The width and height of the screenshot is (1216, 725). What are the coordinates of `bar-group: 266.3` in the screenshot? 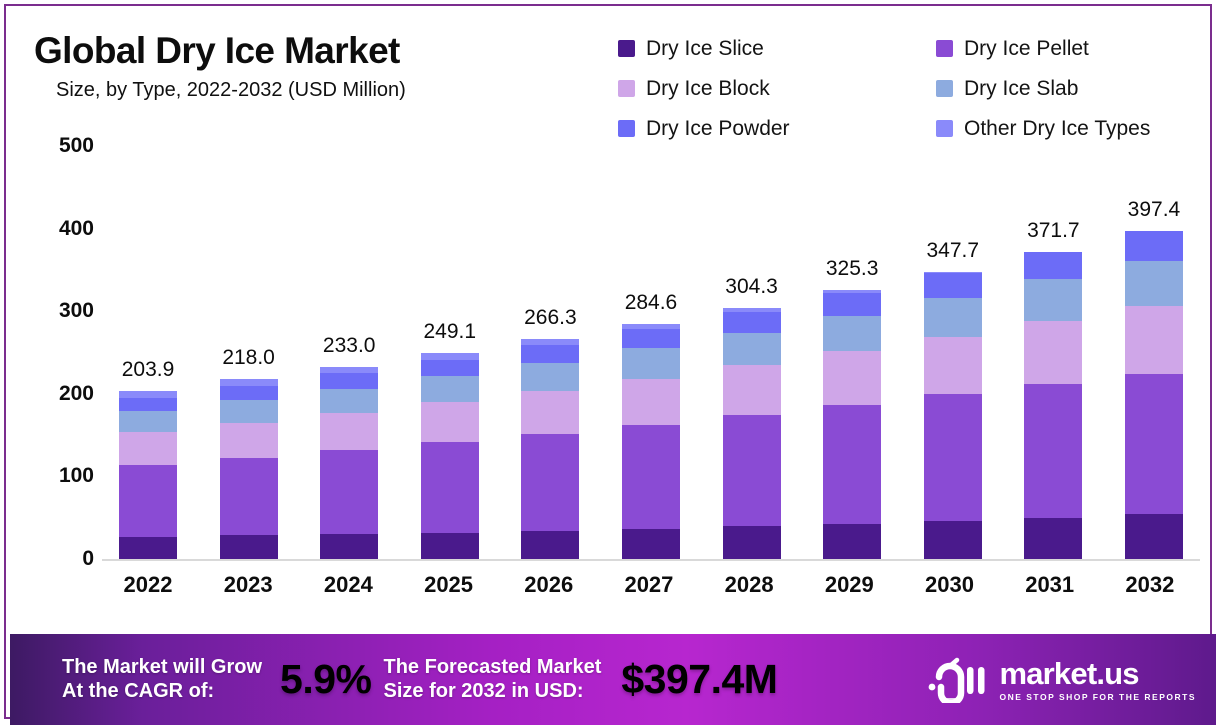 It's located at (550, 346).